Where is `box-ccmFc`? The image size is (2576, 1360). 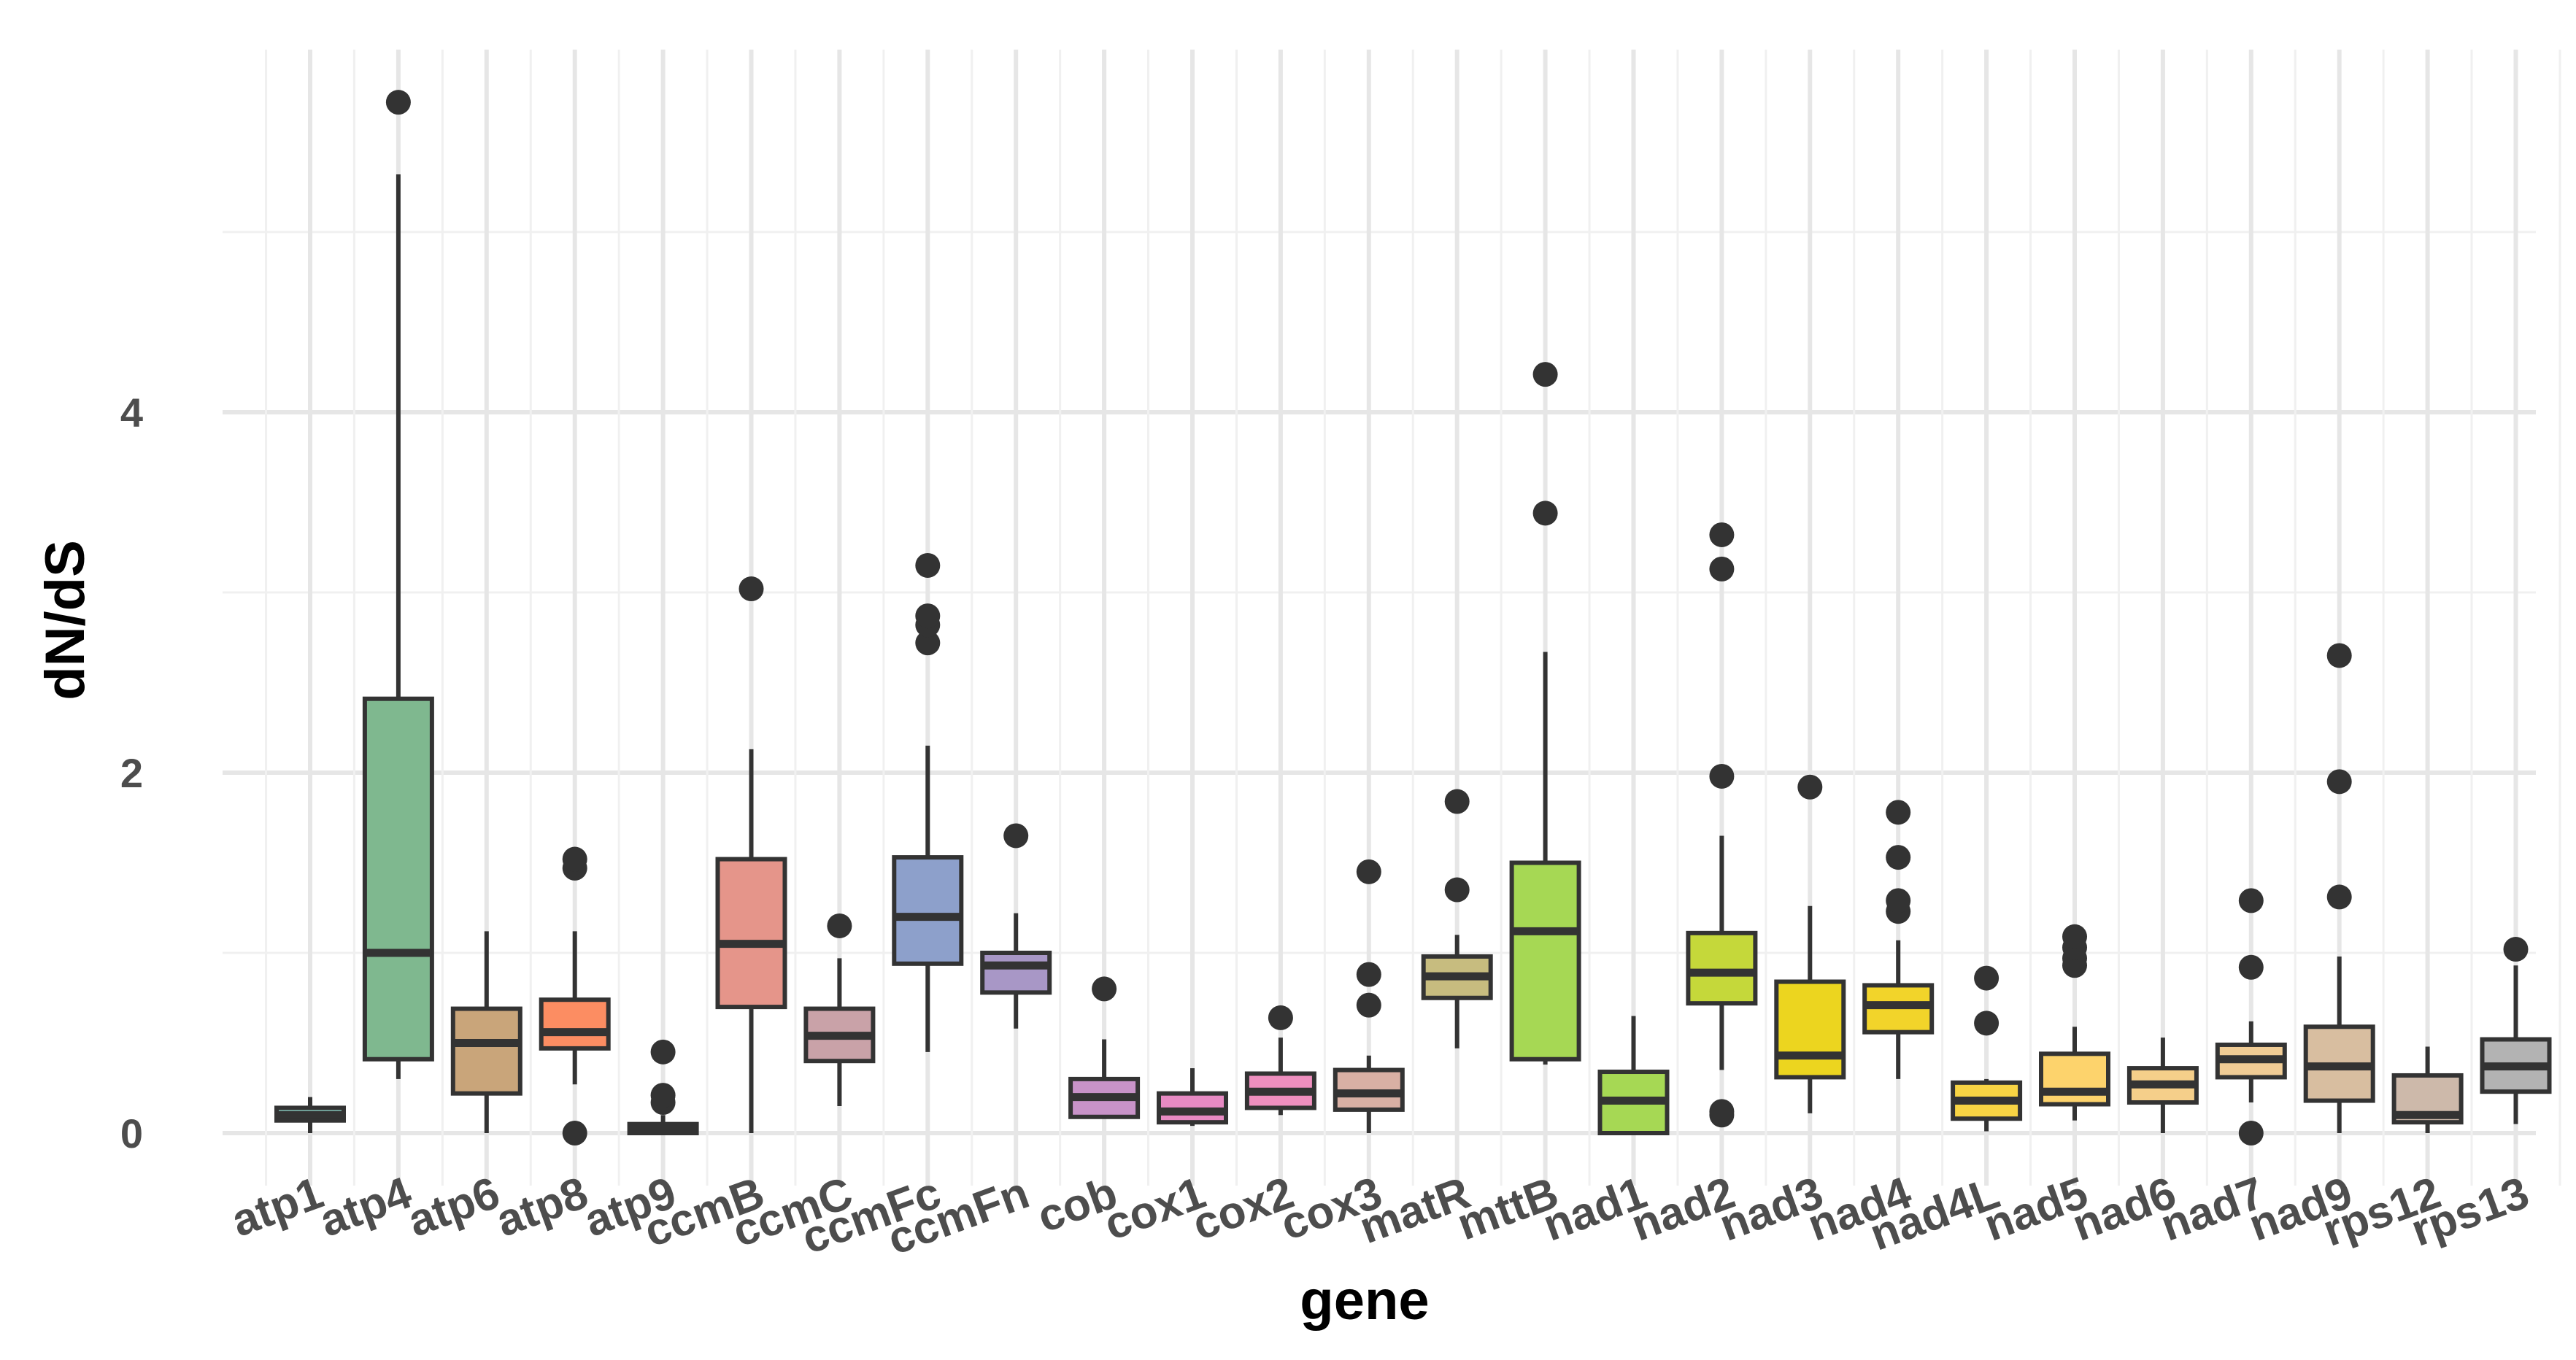 box-ccmFc is located at coordinates (928, 802).